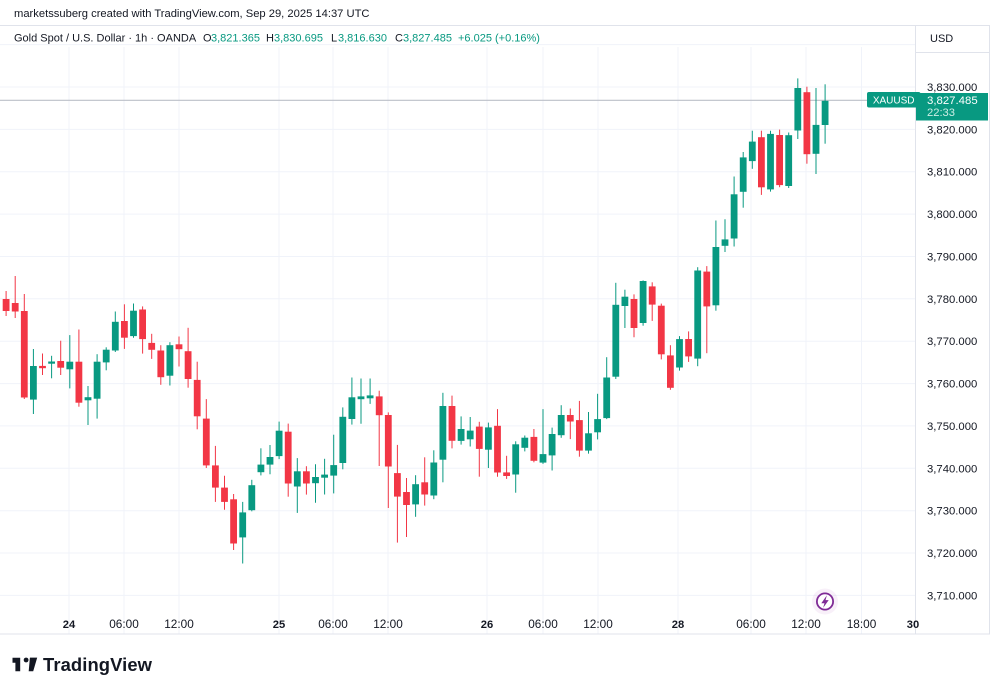  Describe the element at coordinates (105, 39) in the screenshot. I see `svg-text:Gold Spot / U.S. Dollar · 1h ·: Gold Spot / U.S. Dollar · 1h · OANDA` at that location.